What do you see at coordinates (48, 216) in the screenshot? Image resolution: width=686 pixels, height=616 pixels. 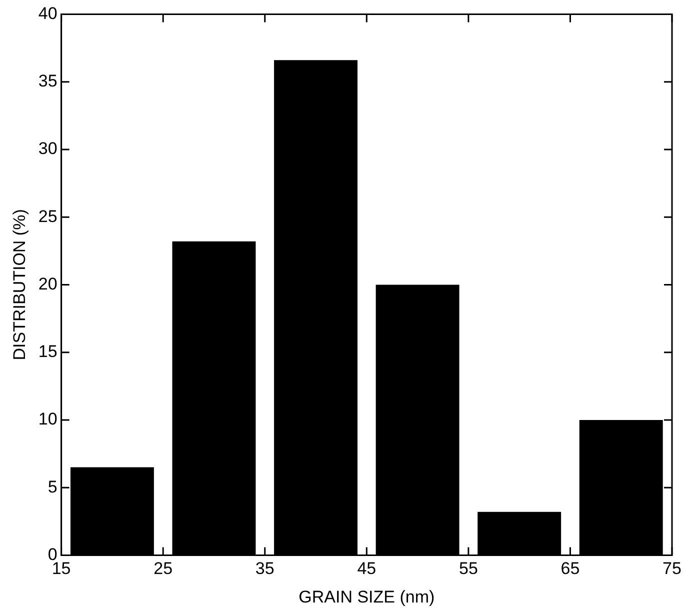 I see `y-tick-label: 25` at bounding box center [48, 216].